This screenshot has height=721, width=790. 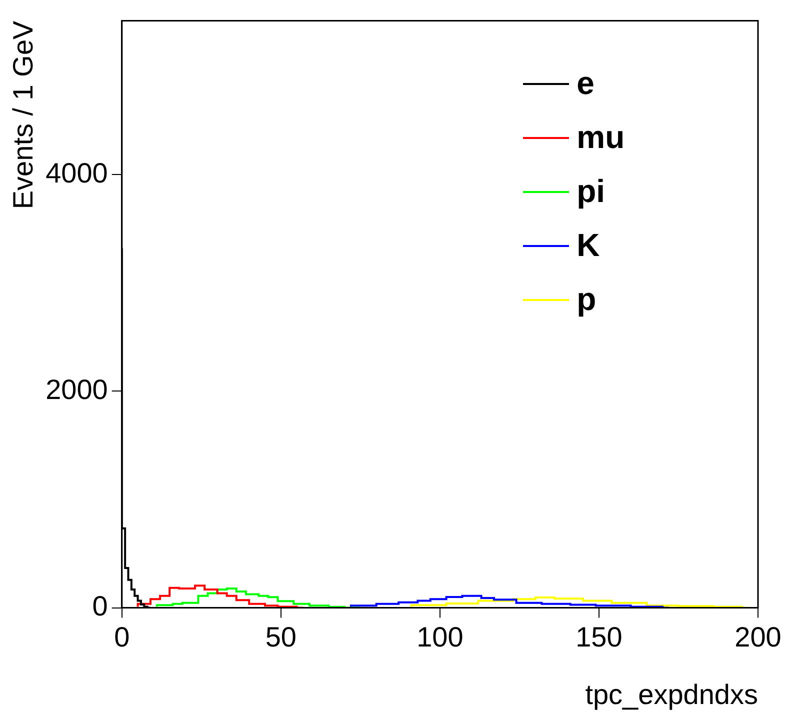 I want to click on legend-label: K, so click(x=588, y=245).